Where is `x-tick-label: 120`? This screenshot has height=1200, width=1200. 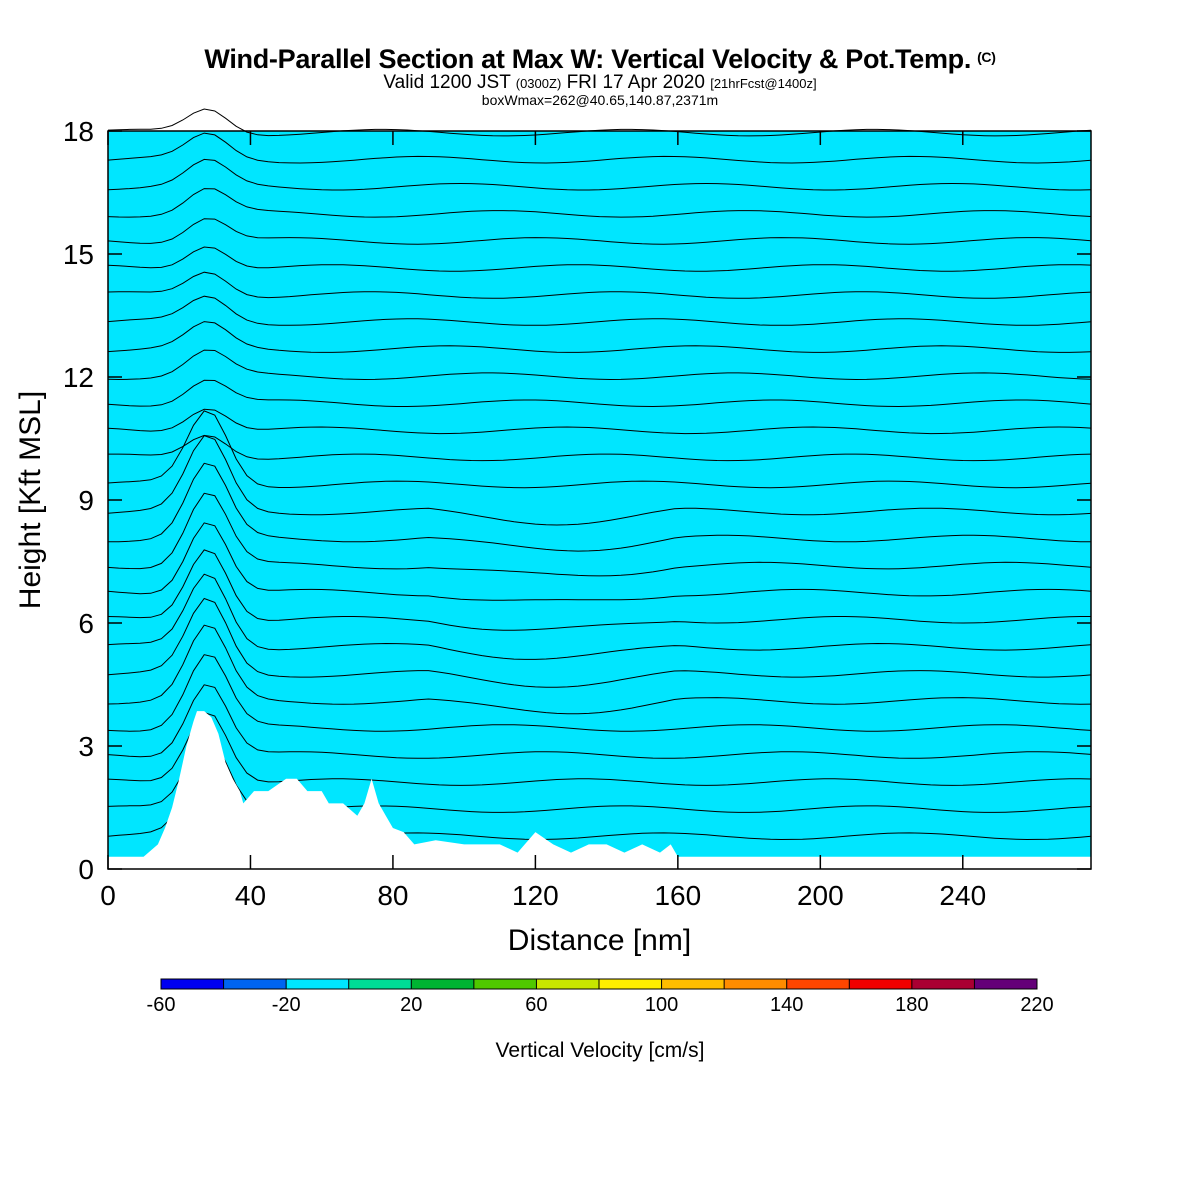
x-tick-label: 120 is located at coordinates (535, 895).